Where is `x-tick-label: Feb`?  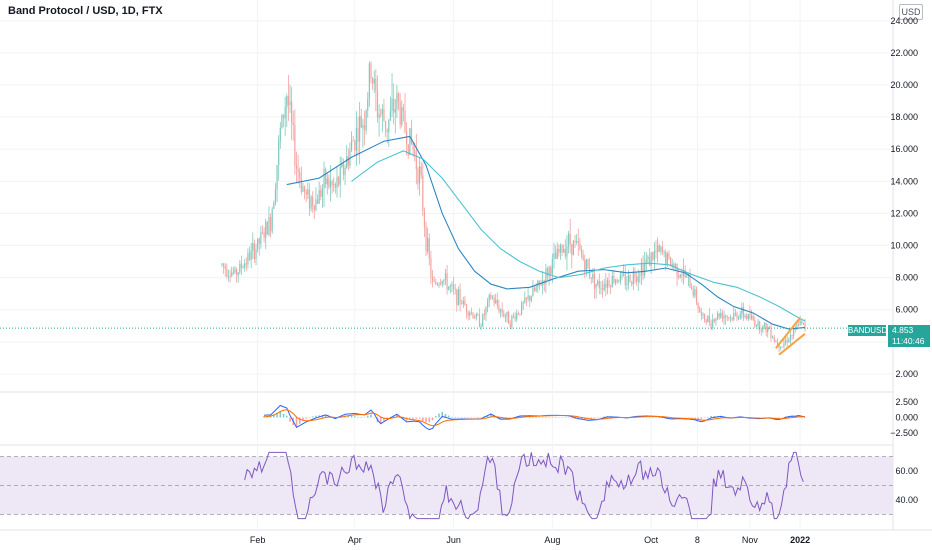 x-tick-label: Feb is located at coordinates (258, 540).